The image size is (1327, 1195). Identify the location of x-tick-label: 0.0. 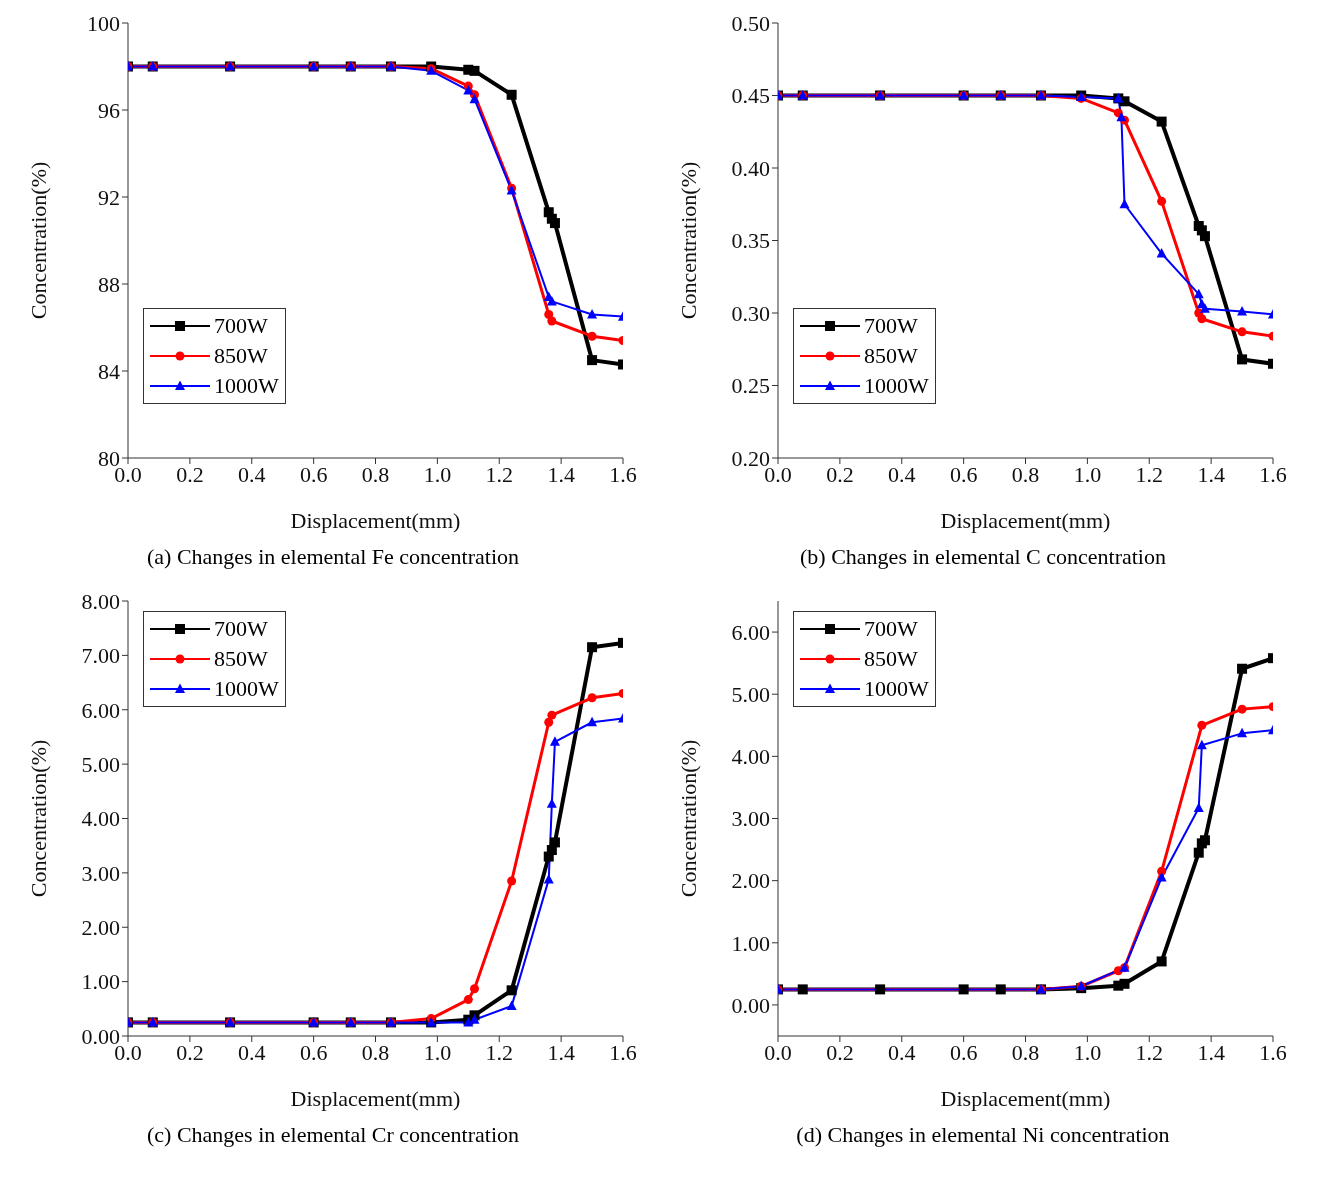
(778, 1052).